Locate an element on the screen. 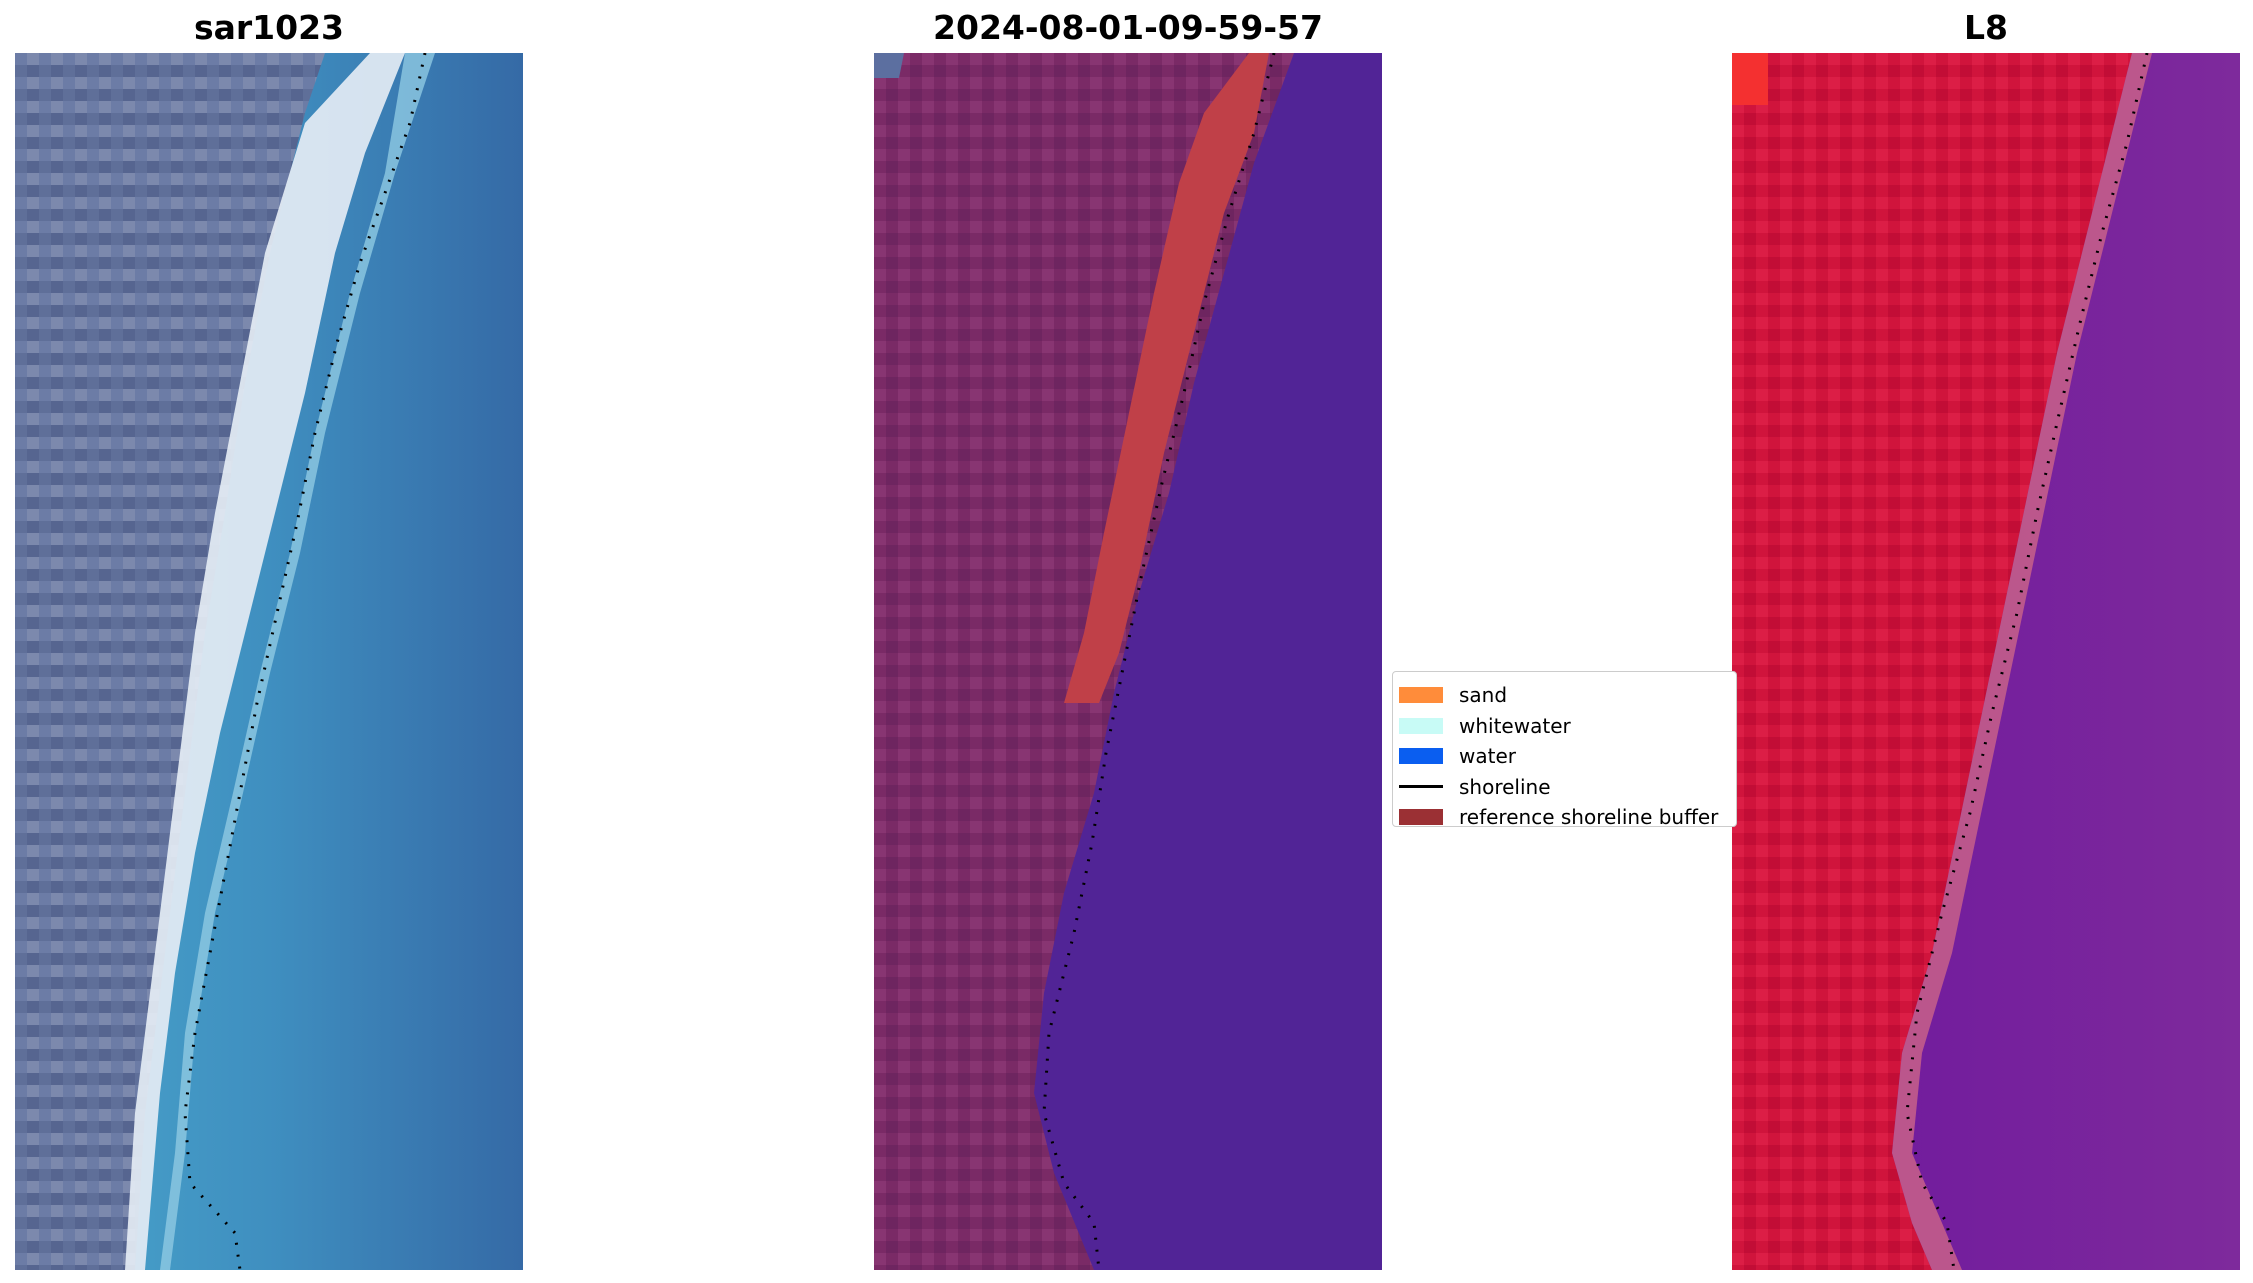  panel-title-sar1023: sar1023 is located at coordinates (269, 27).